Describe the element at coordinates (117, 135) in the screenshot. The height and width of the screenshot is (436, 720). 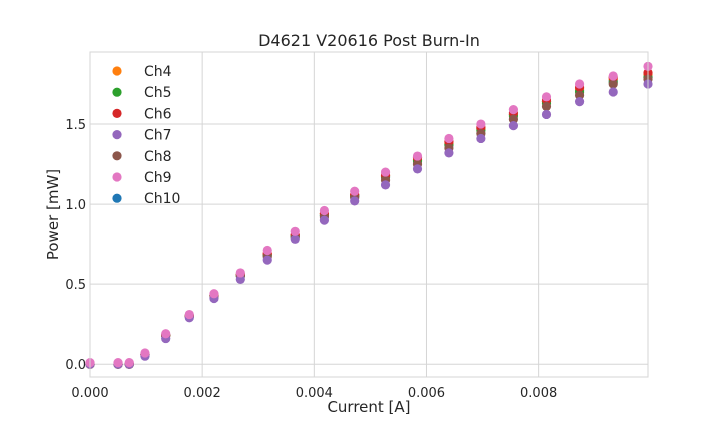
I see `legend-marker-ch7` at that location.